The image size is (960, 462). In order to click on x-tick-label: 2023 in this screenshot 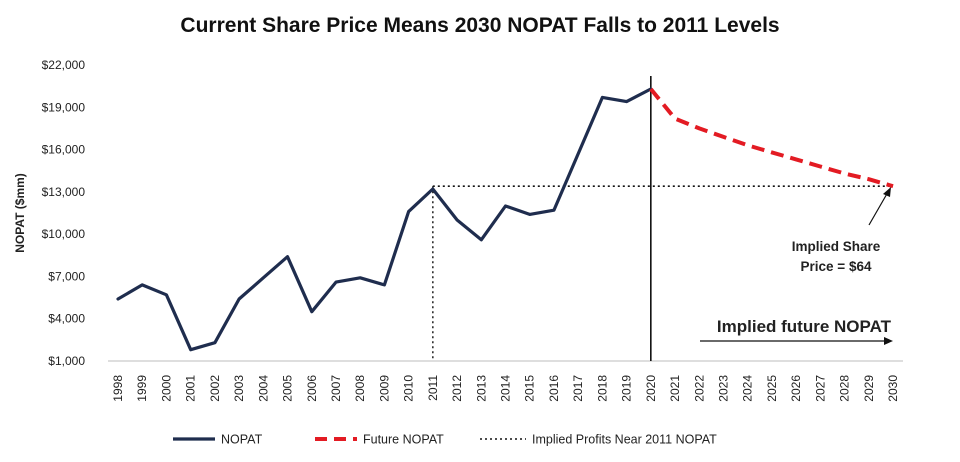, I will do `click(723, 388)`.